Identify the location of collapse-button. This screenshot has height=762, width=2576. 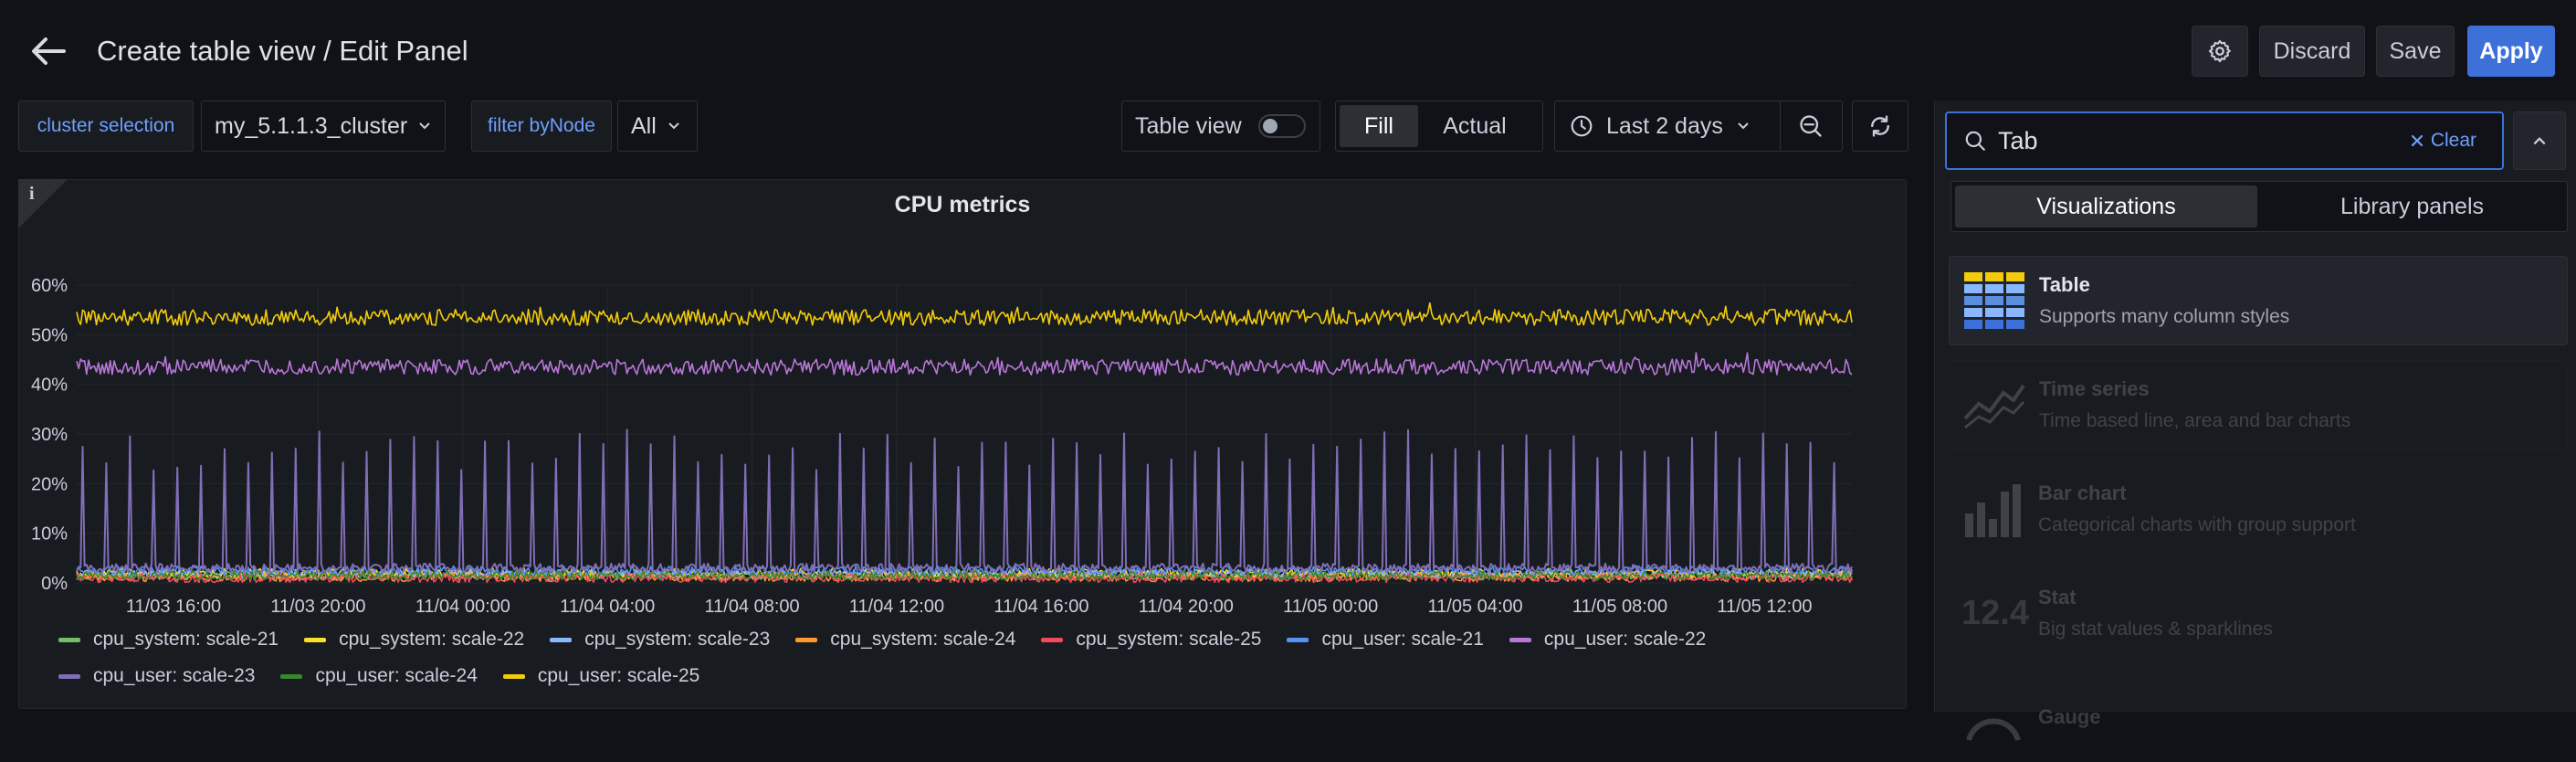
(2539, 140).